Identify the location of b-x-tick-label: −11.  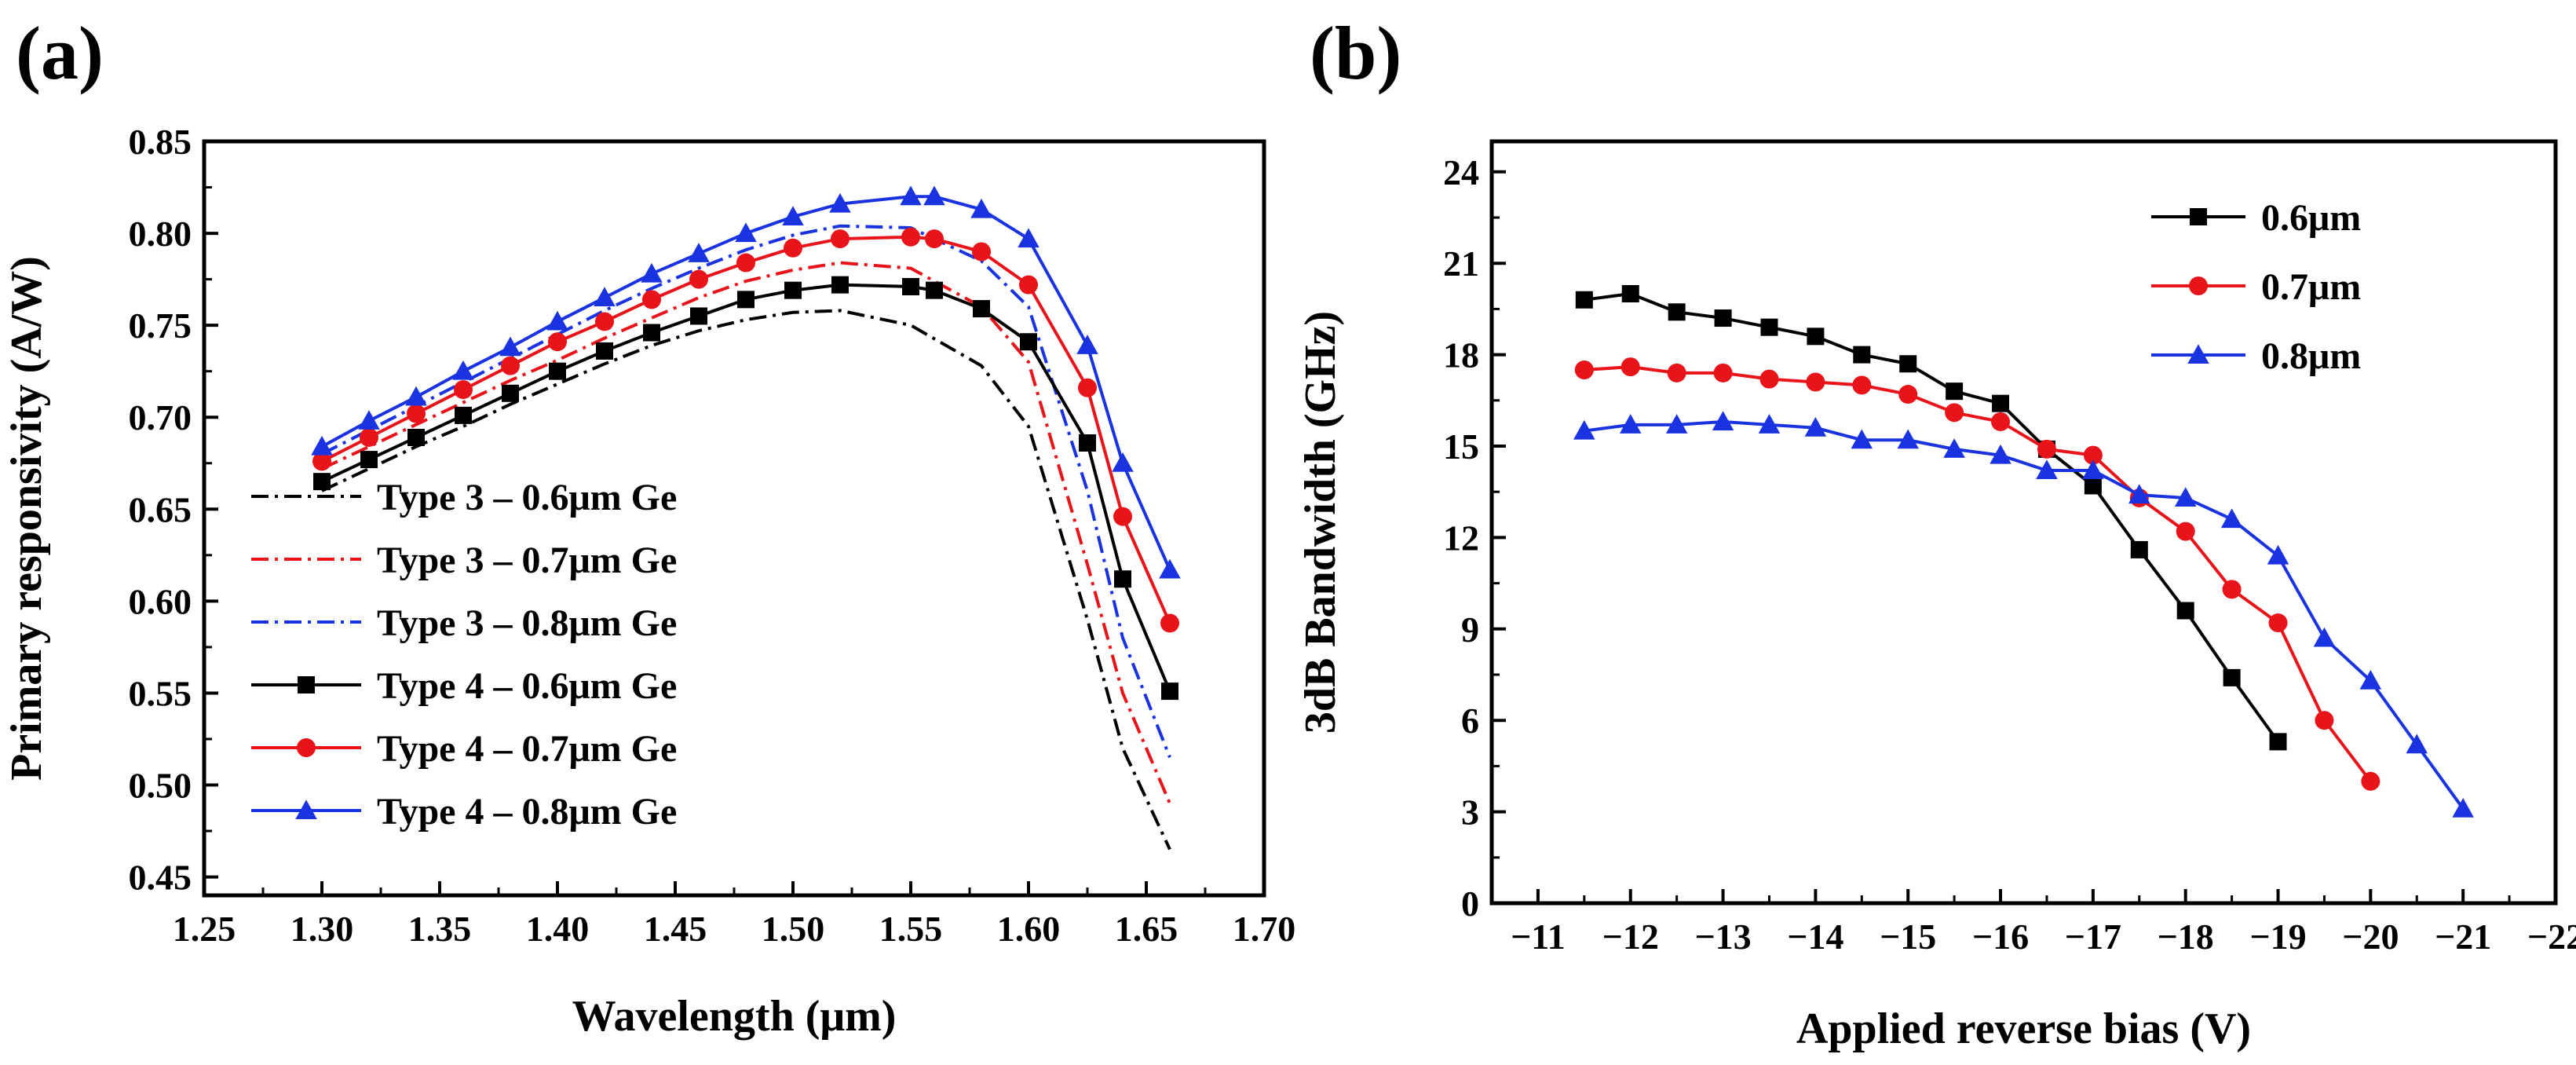
(1538, 937).